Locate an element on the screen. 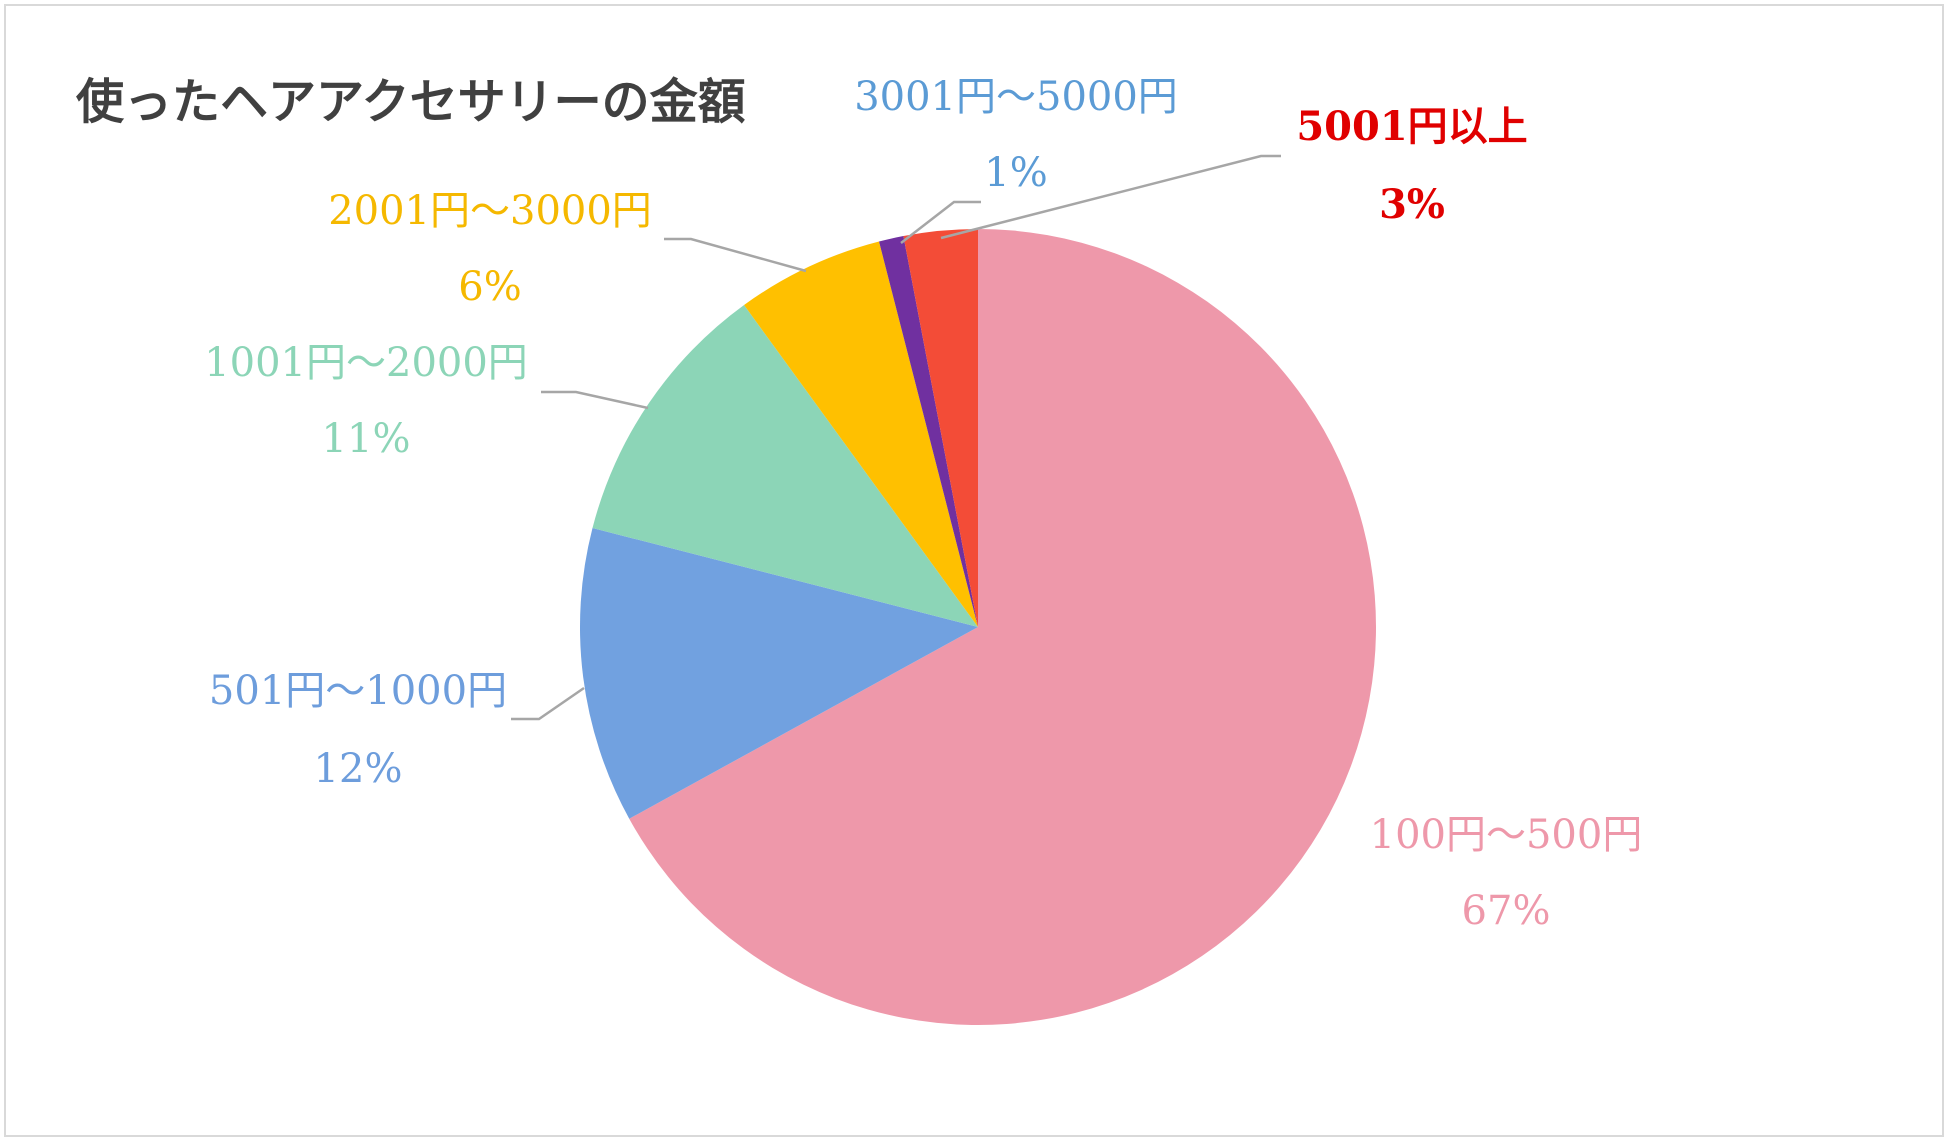 The width and height of the screenshot is (1950, 1143). pie-slice-1001-2000 is located at coordinates (785, 466).